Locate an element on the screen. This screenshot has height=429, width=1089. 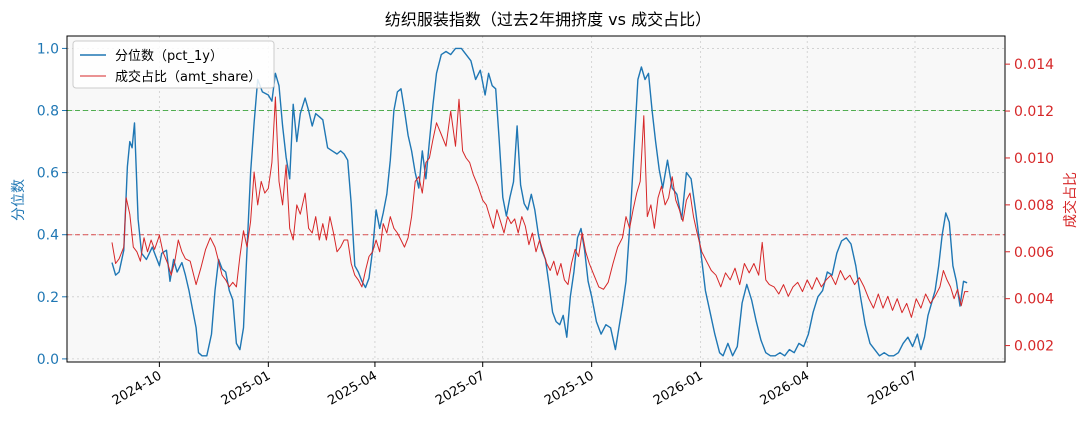
y-left-tick-label: 0.4 is located at coordinates (48, 236).